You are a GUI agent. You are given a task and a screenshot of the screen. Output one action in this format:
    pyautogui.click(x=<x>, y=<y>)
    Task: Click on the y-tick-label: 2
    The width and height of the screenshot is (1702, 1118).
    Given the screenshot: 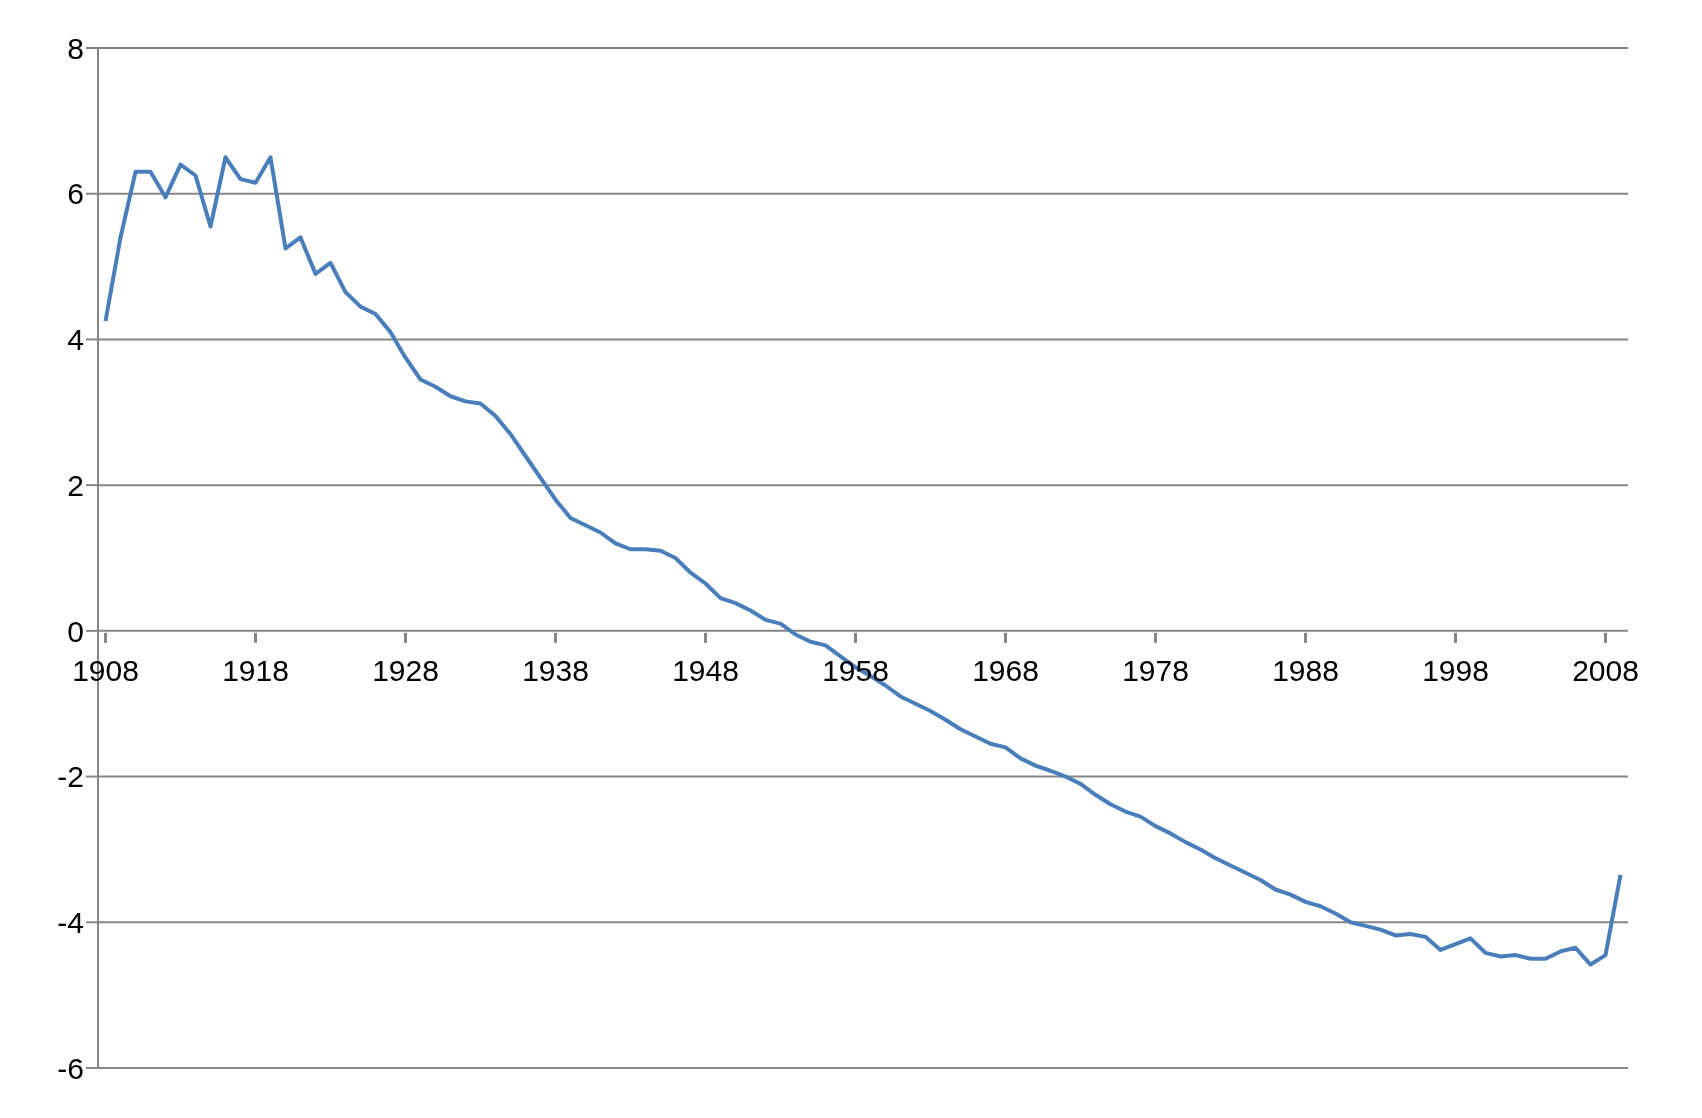 What is the action you would take?
    pyautogui.click(x=75, y=485)
    